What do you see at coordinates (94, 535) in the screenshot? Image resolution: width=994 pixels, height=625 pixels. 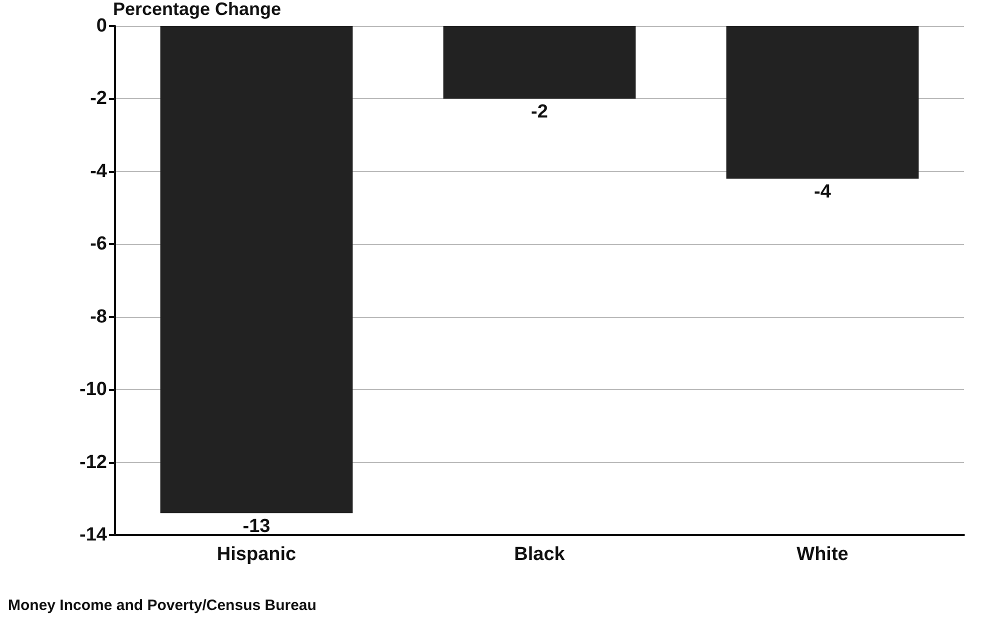 I see `y-tick-label: -14` at bounding box center [94, 535].